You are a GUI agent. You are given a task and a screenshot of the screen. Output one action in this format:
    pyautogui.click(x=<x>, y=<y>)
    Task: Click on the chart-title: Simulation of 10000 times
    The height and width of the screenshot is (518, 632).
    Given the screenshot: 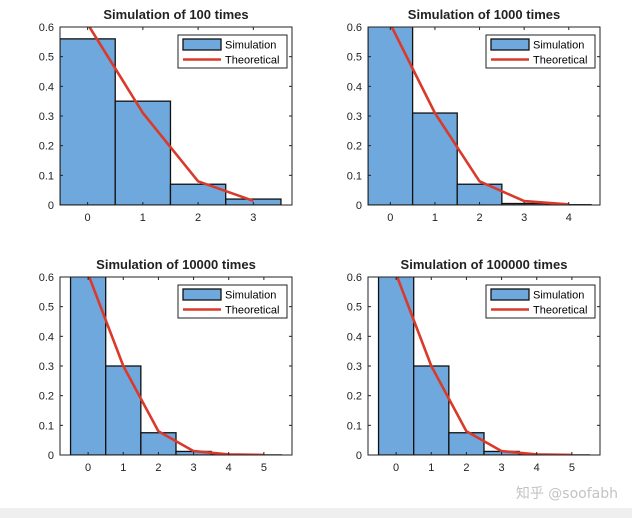 What is the action you would take?
    pyautogui.click(x=176, y=264)
    